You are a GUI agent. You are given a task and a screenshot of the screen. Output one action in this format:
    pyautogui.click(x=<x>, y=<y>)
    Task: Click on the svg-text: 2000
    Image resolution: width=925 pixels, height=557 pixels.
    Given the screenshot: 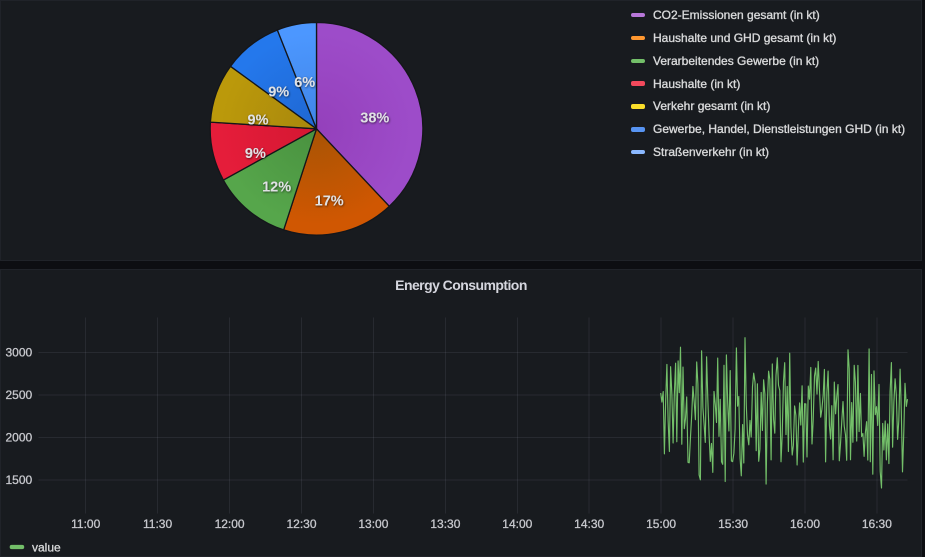 What is the action you would take?
    pyautogui.click(x=18, y=438)
    